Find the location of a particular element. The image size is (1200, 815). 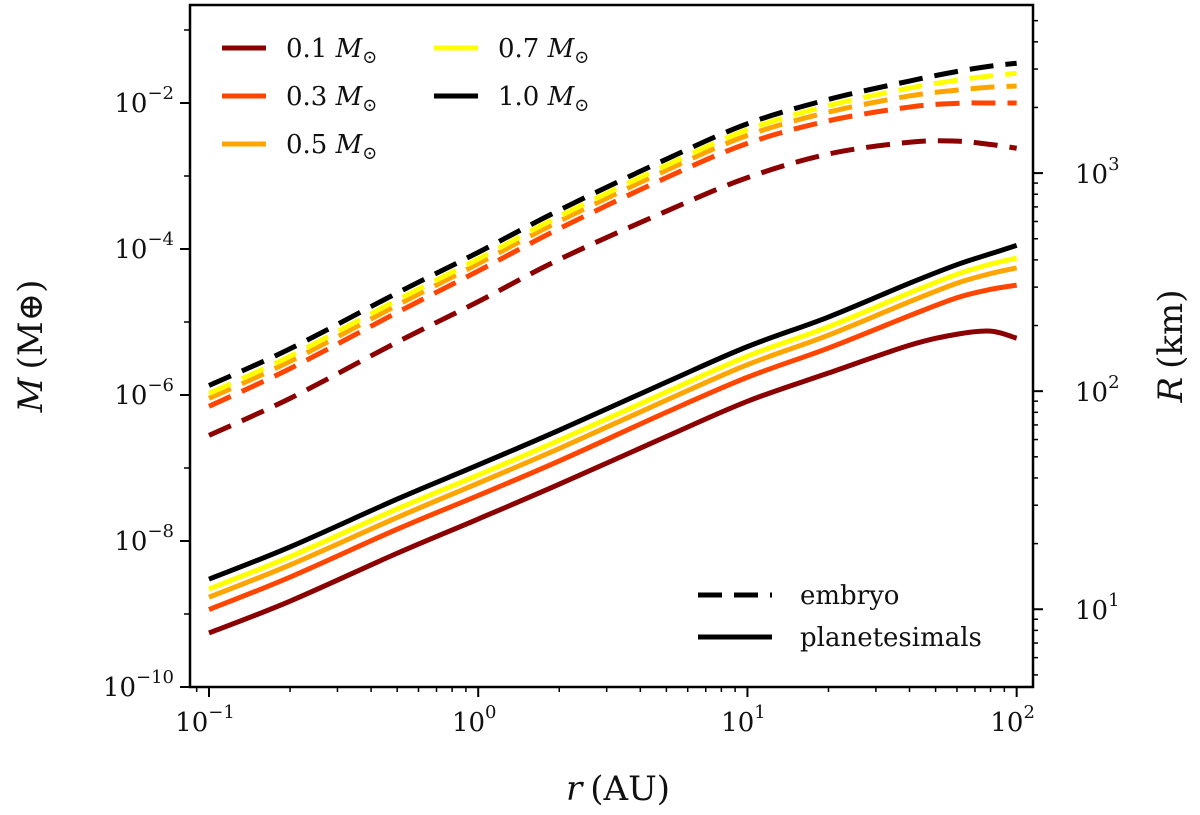

y-tick-label: 10⁻⁶ is located at coordinates (144, 393).